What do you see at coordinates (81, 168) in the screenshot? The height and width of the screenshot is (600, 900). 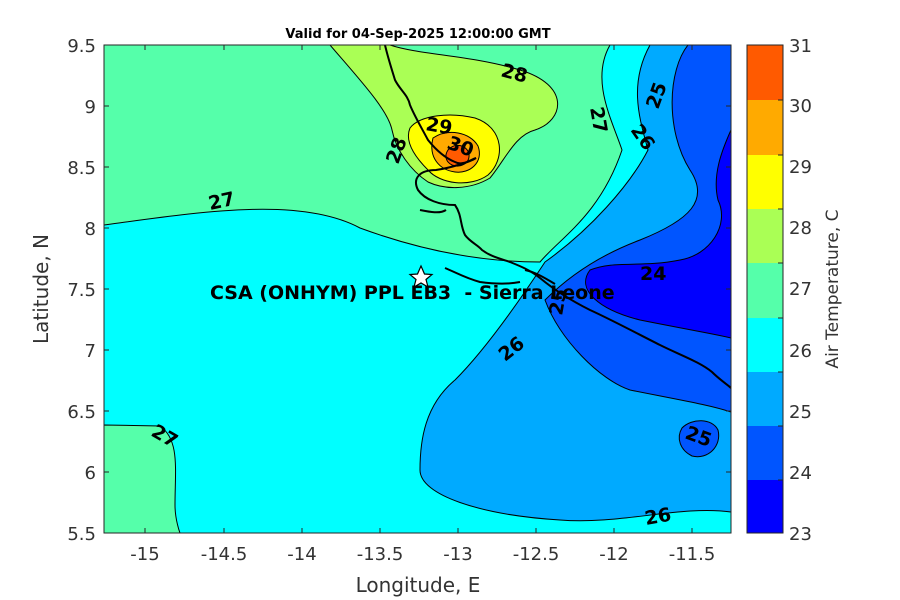 I see `y-tick-label: 8.5` at bounding box center [81, 168].